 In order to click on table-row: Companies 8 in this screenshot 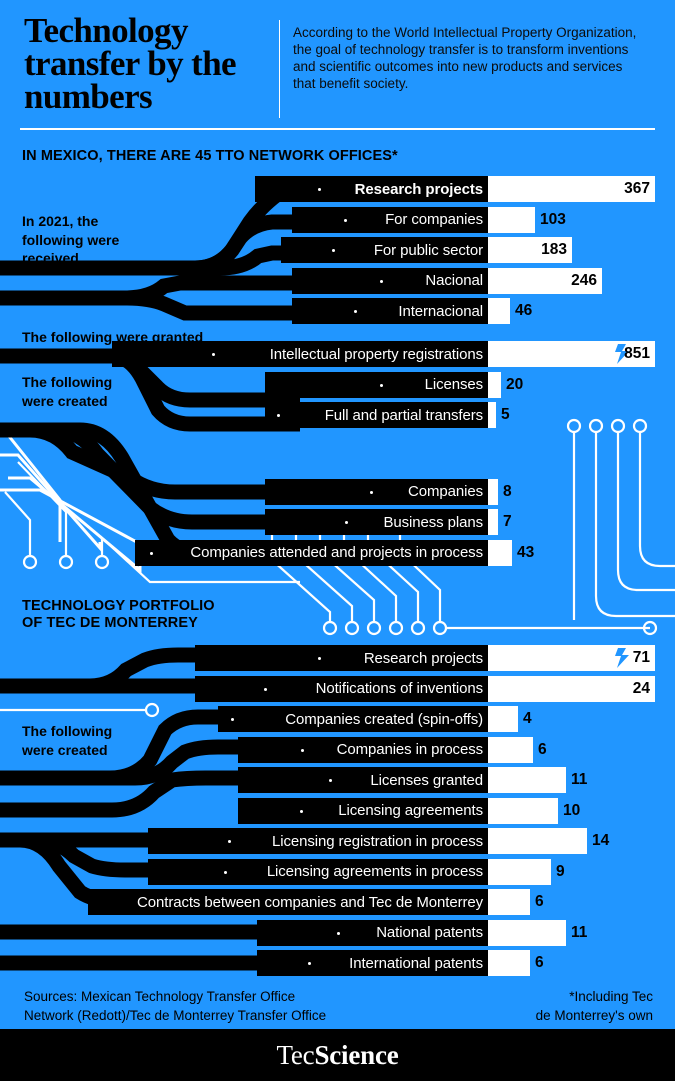, I will do `click(337, 491)`.